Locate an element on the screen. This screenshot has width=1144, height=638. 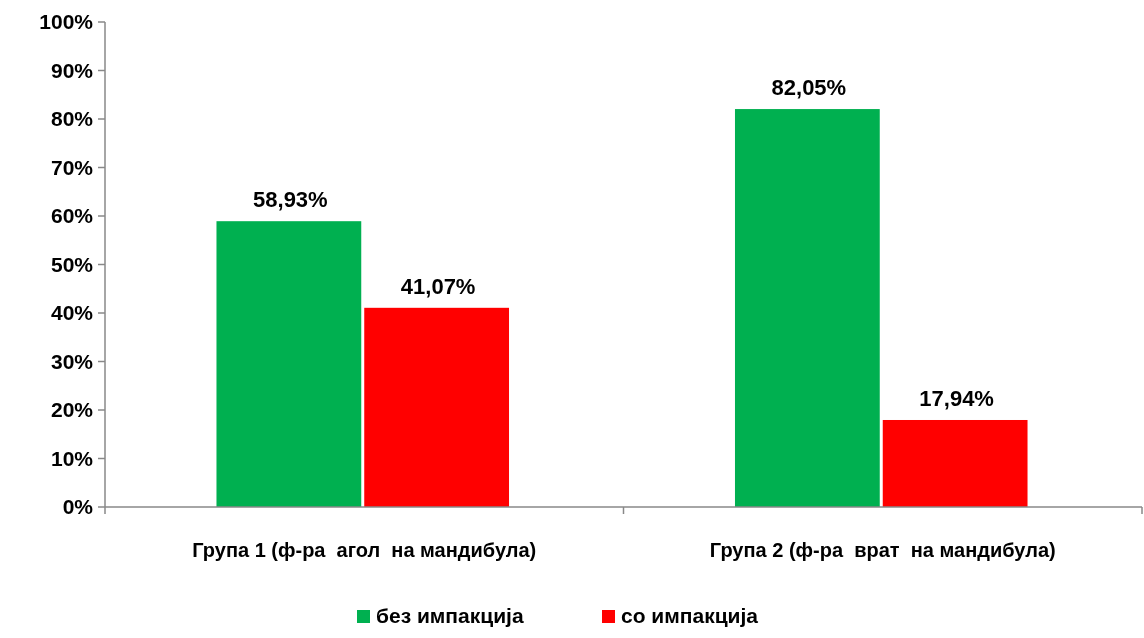
data-label: 82,05% is located at coordinates (809, 88).